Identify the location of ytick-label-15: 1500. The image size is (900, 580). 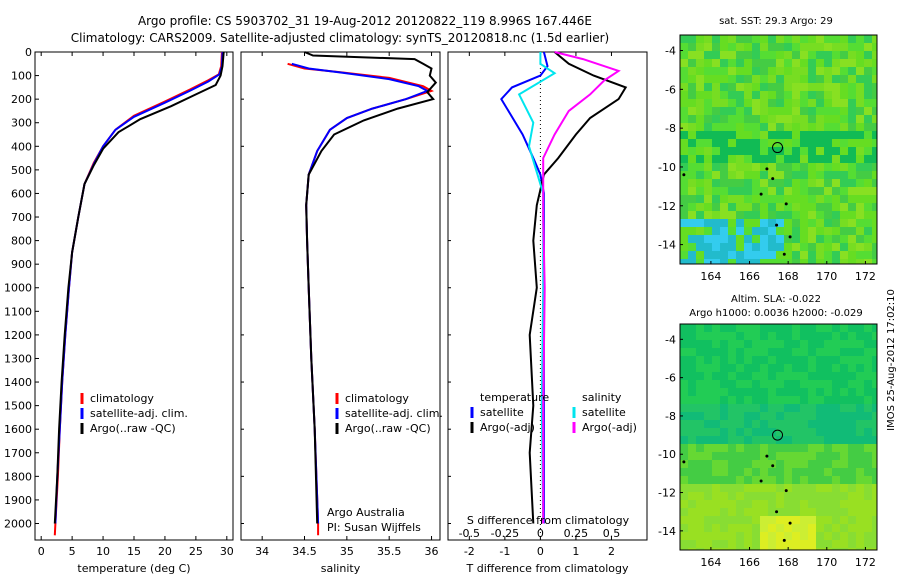
(18, 406).